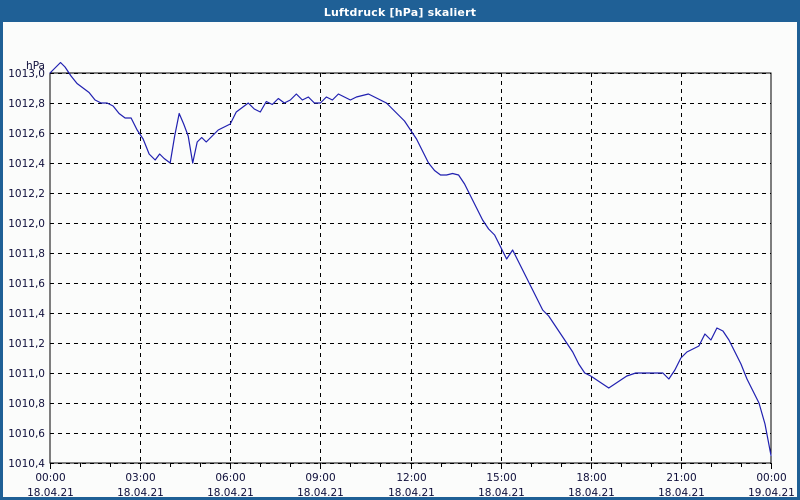 Image resolution: width=800 pixels, height=500 pixels. I want to click on y-axis-tick-label: 1012,0, so click(26, 224).